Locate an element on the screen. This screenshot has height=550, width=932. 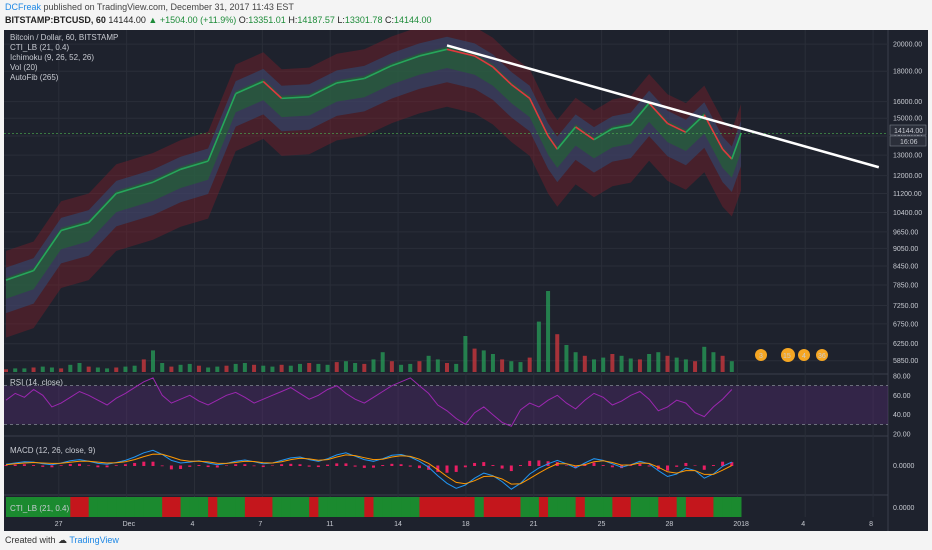
time-tick-label: Dec is located at coordinates (129, 524).